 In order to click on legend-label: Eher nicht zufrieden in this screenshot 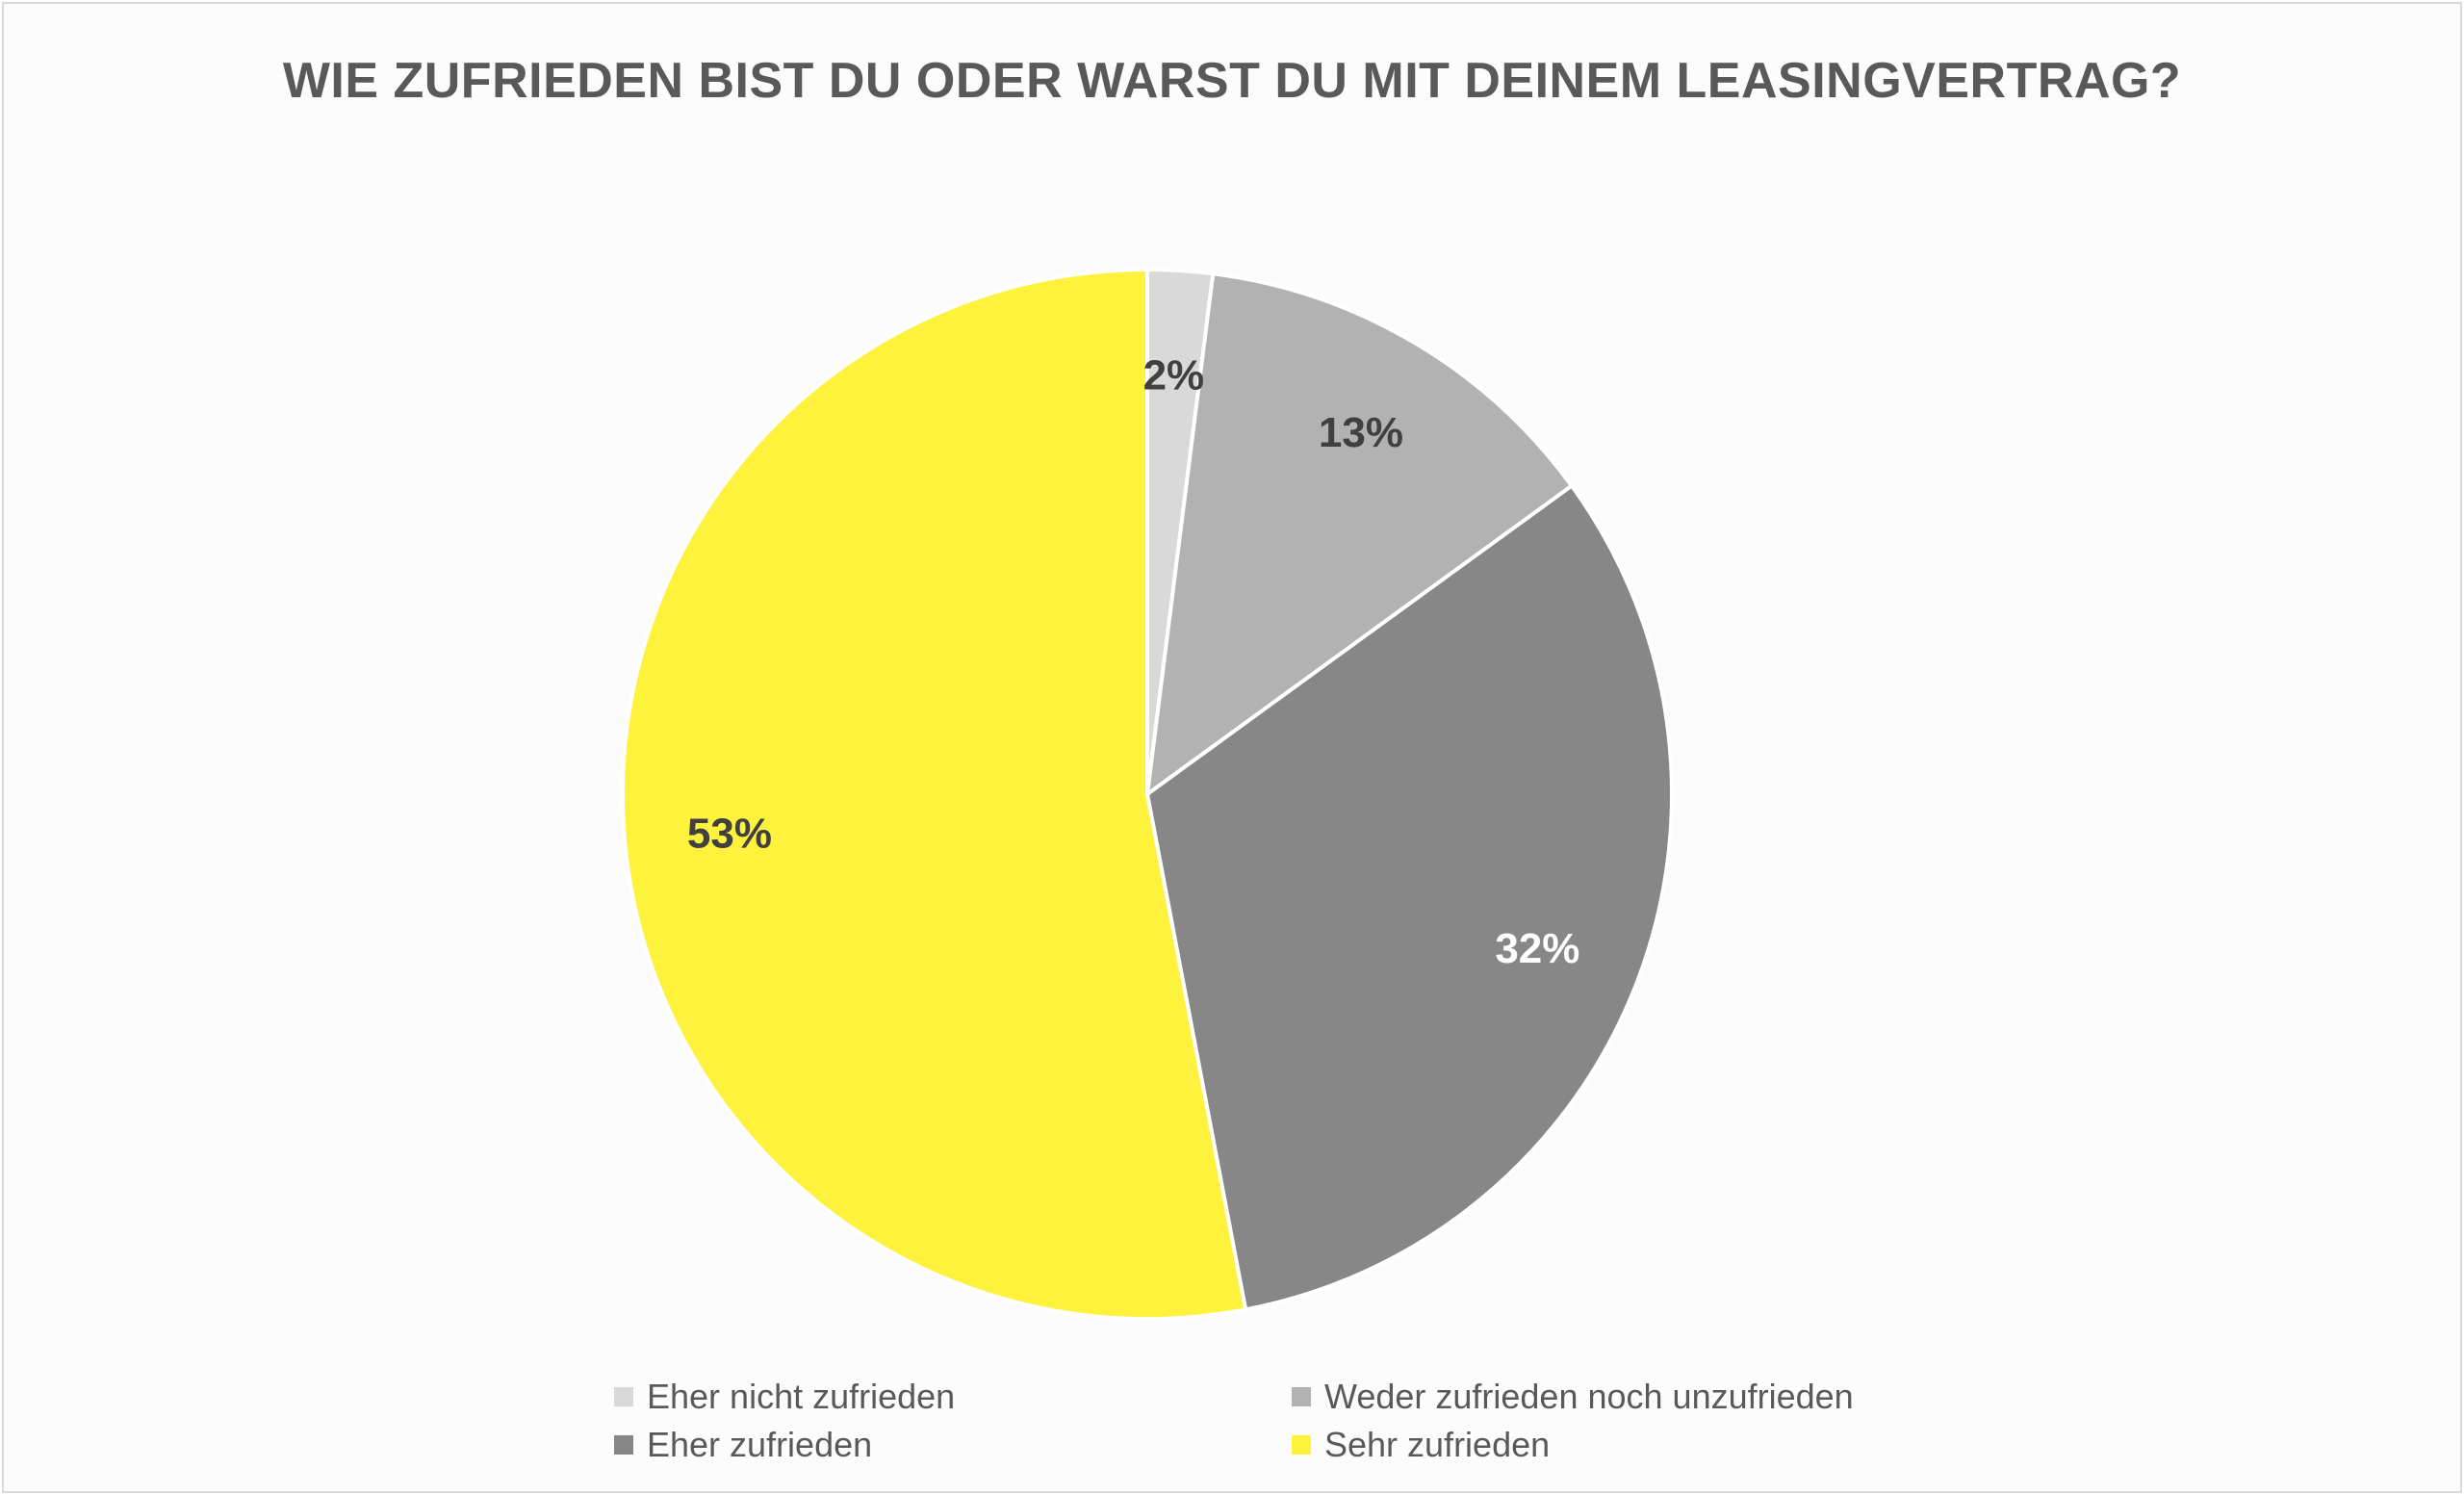, I will do `click(801, 1396)`.